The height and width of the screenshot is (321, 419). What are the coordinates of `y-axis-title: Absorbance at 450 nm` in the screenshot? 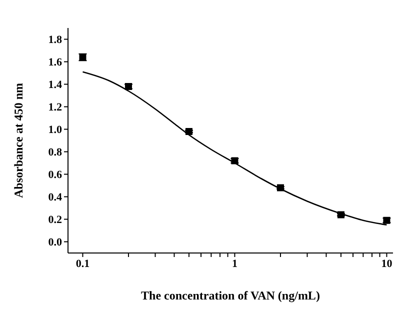 It's located at (18, 140).